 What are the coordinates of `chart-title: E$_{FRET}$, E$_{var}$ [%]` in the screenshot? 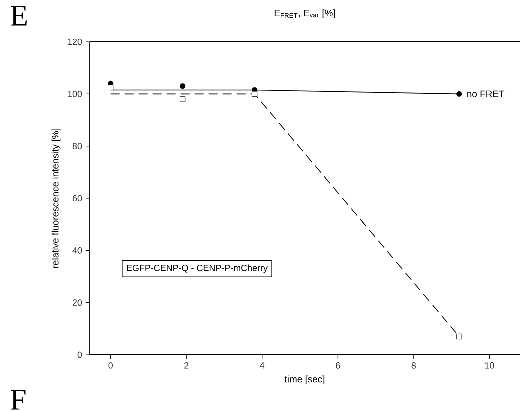 It's located at (305, 14).